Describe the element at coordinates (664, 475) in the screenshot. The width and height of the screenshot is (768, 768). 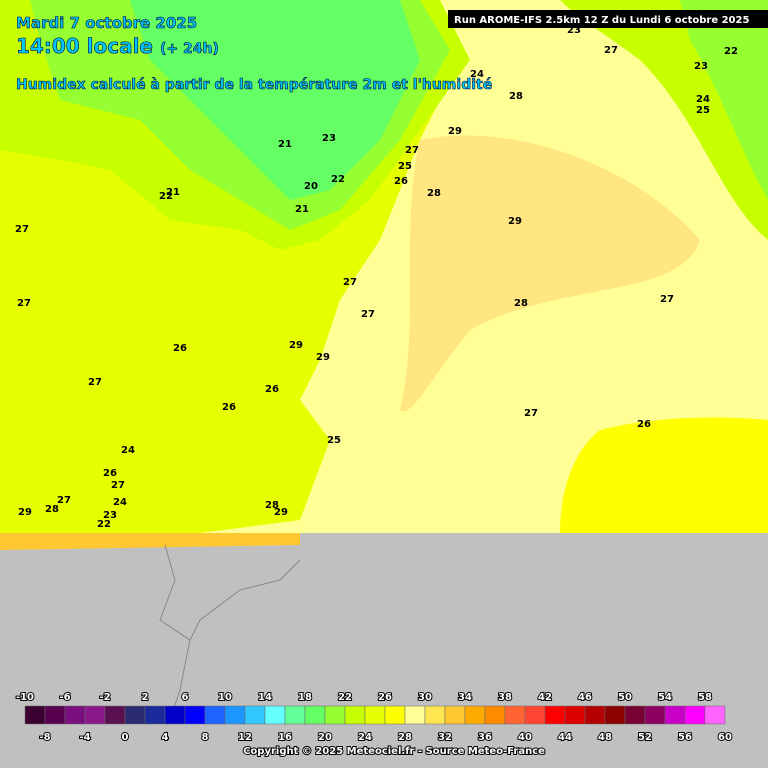
I see `yellow-zone` at that location.